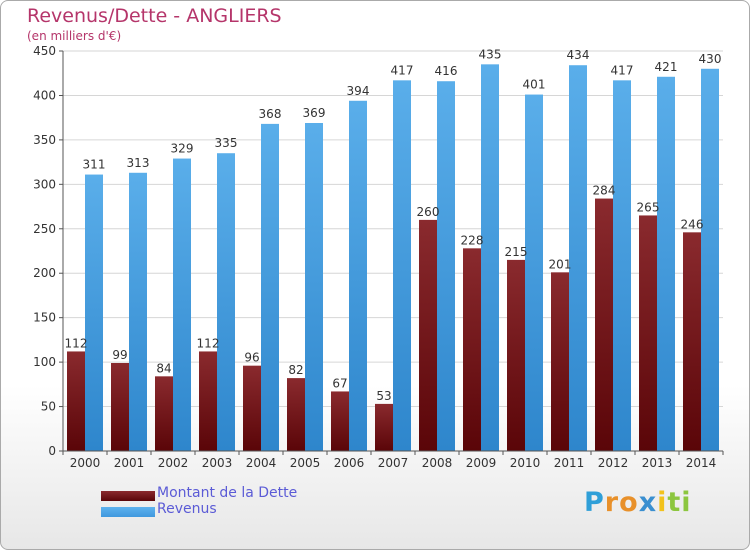 Image resolution: width=750 pixels, height=550 pixels. Describe the element at coordinates (525, 463) in the screenshot. I see `x-tick-label: 2010` at that location.